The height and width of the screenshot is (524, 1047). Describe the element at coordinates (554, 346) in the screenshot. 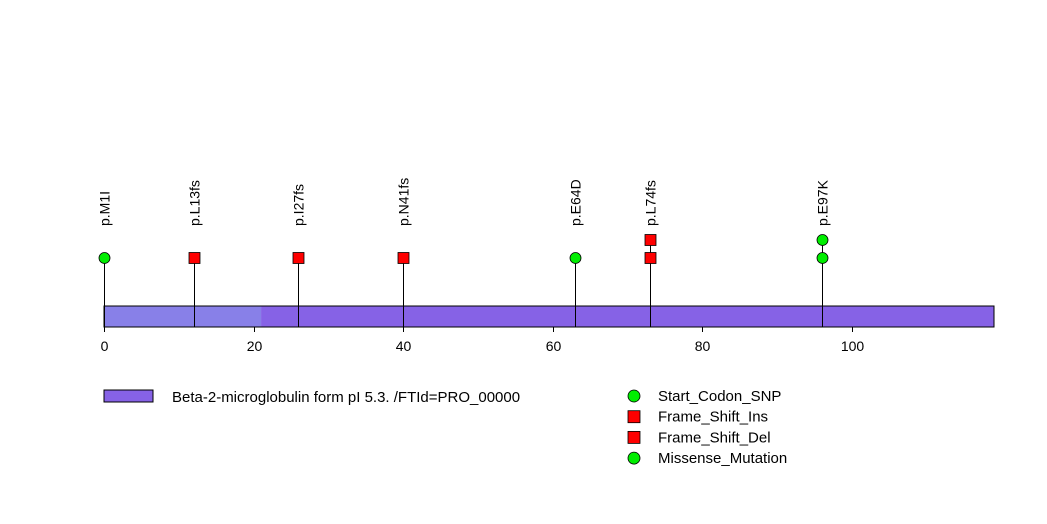

I see `x-tick-label: 60` at that location.